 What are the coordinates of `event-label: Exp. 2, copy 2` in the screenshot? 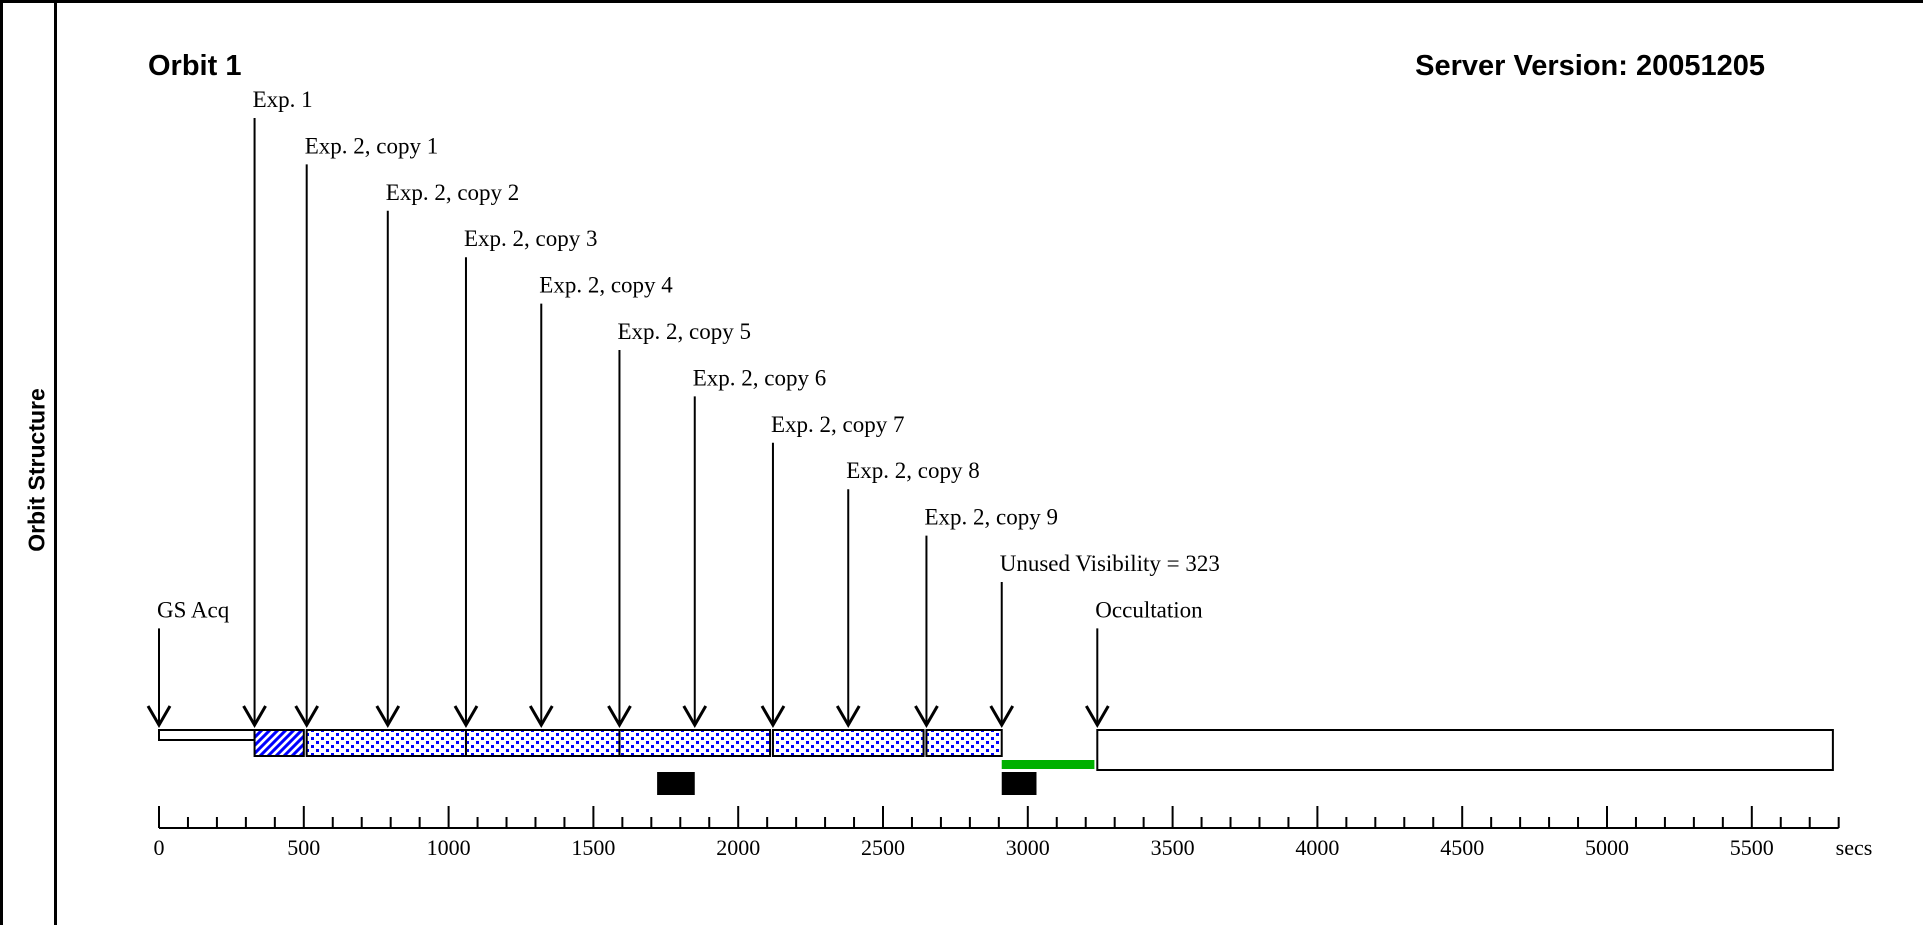 It's located at (453, 192).